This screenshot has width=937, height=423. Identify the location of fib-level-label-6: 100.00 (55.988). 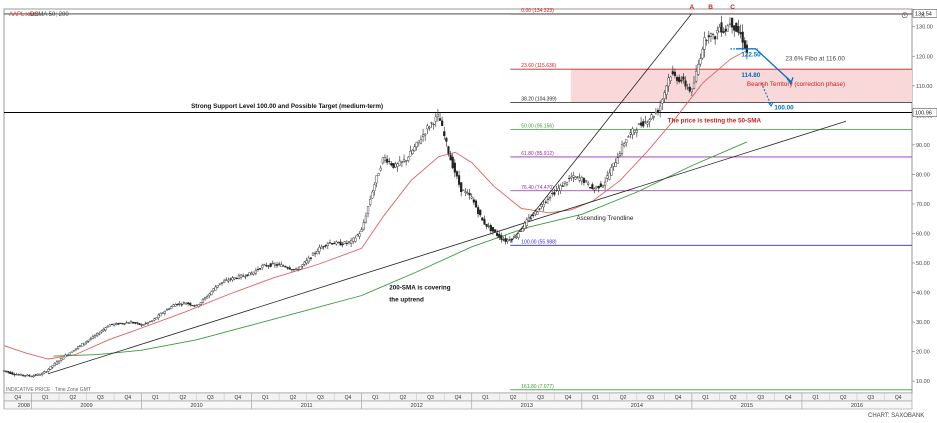
(539, 242).